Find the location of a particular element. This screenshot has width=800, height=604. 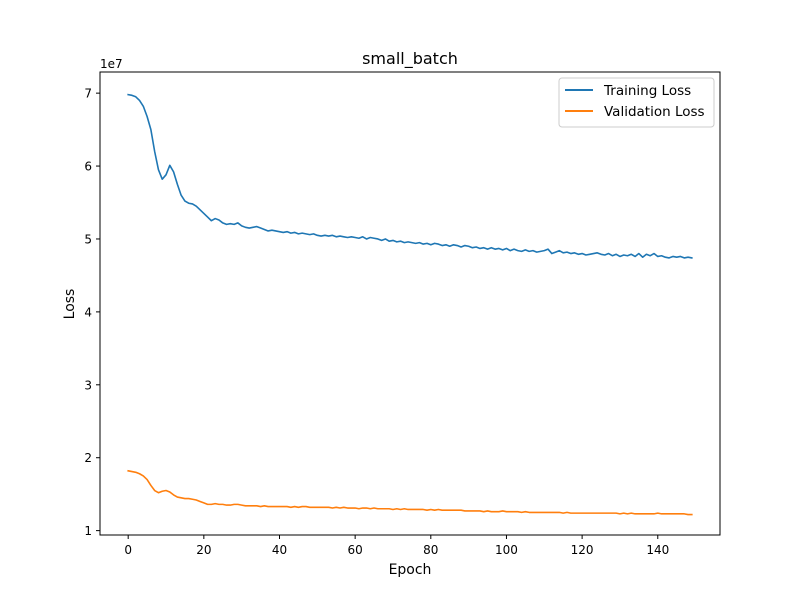

x-tick-label: 0 is located at coordinates (128, 550).